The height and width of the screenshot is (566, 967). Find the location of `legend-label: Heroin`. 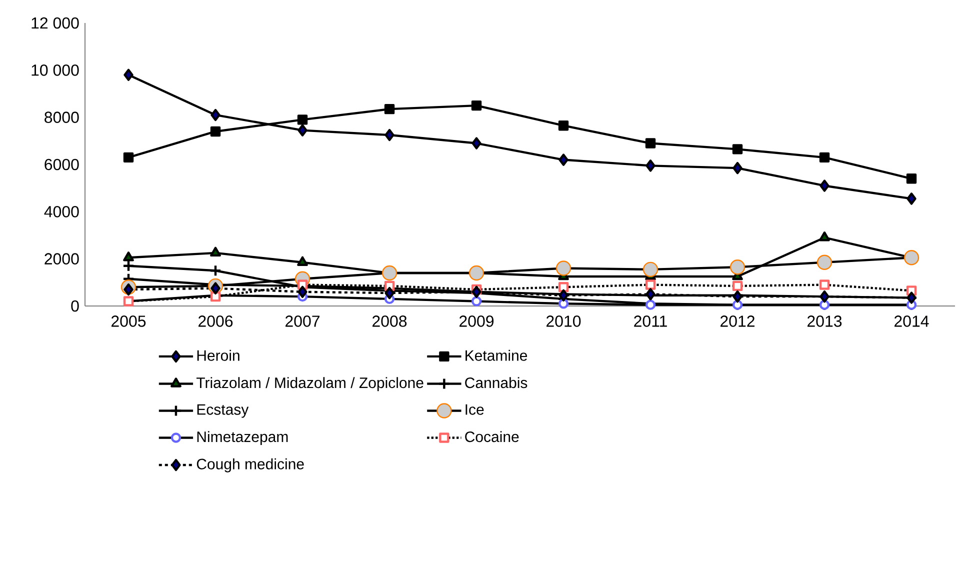

legend-label: Heroin is located at coordinates (218, 355).